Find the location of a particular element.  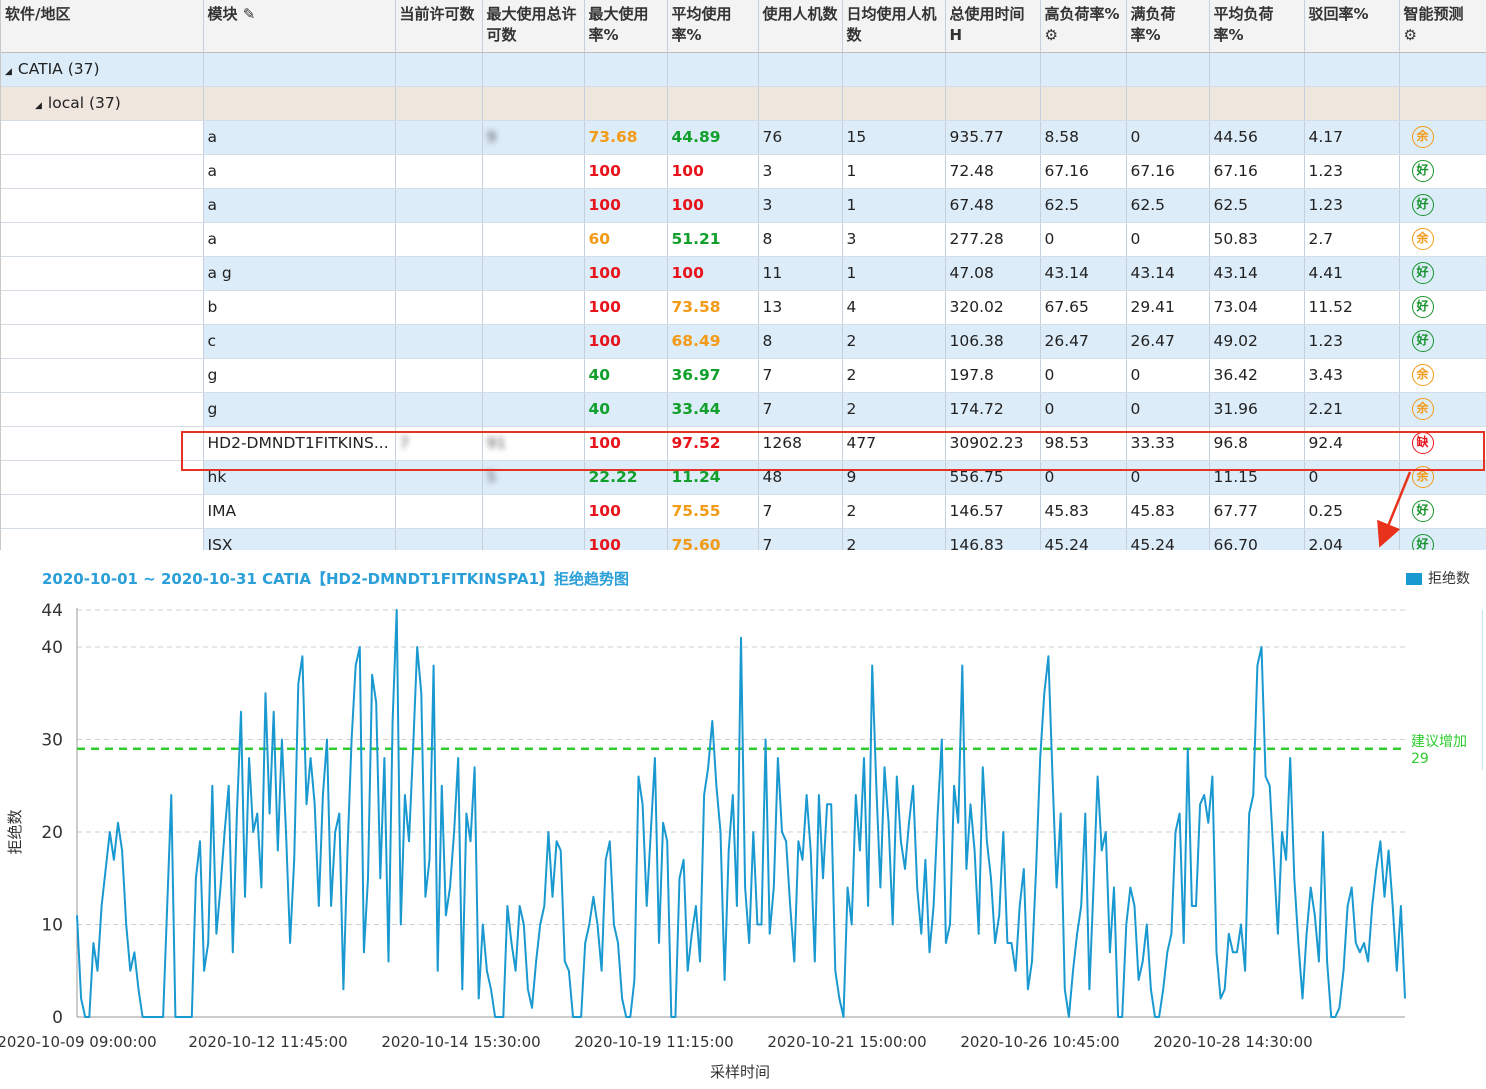

group-local-cell: ◢ local (37) is located at coordinates (102, 103).